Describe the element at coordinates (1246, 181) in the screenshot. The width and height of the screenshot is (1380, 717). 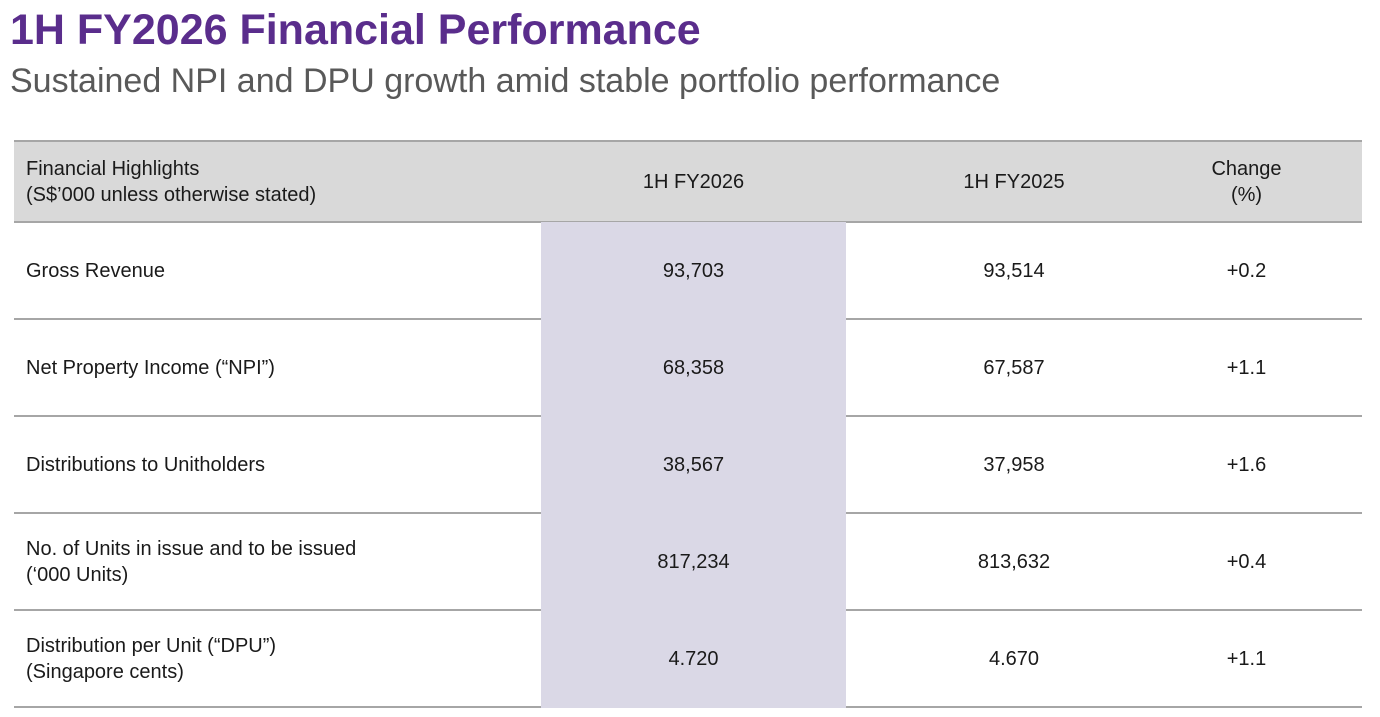
I see `column-header: Change (%)` at that location.